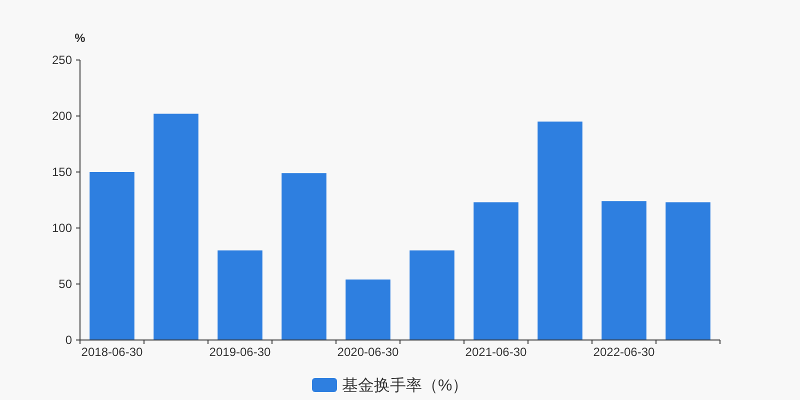 This screenshot has height=400, width=800. What do you see at coordinates (62, 60) in the screenshot?
I see `y-tick-label: 250` at bounding box center [62, 60].